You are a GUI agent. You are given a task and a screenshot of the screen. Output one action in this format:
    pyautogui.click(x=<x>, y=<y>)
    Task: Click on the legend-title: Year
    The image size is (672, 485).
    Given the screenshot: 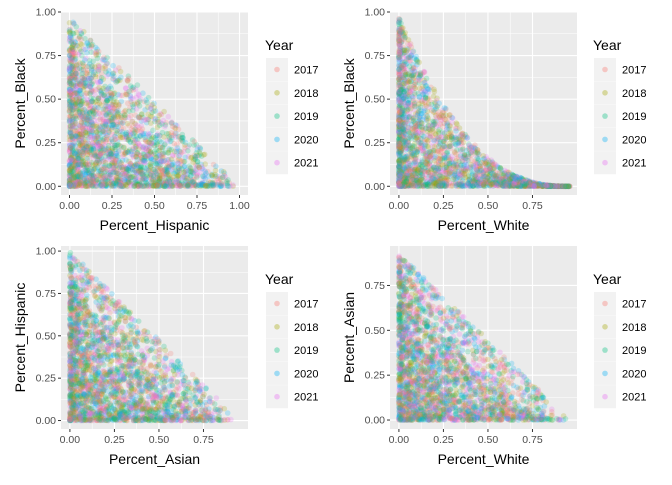 What is the action you would take?
    pyautogui.click(x=279, y=45)
    